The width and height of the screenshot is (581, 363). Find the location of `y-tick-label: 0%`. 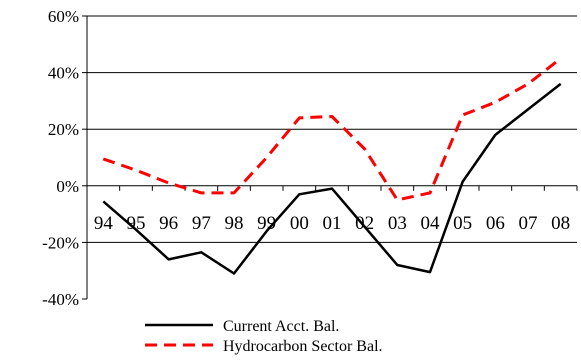

y-tick-label: 0% is located at coordinates (67, 186).